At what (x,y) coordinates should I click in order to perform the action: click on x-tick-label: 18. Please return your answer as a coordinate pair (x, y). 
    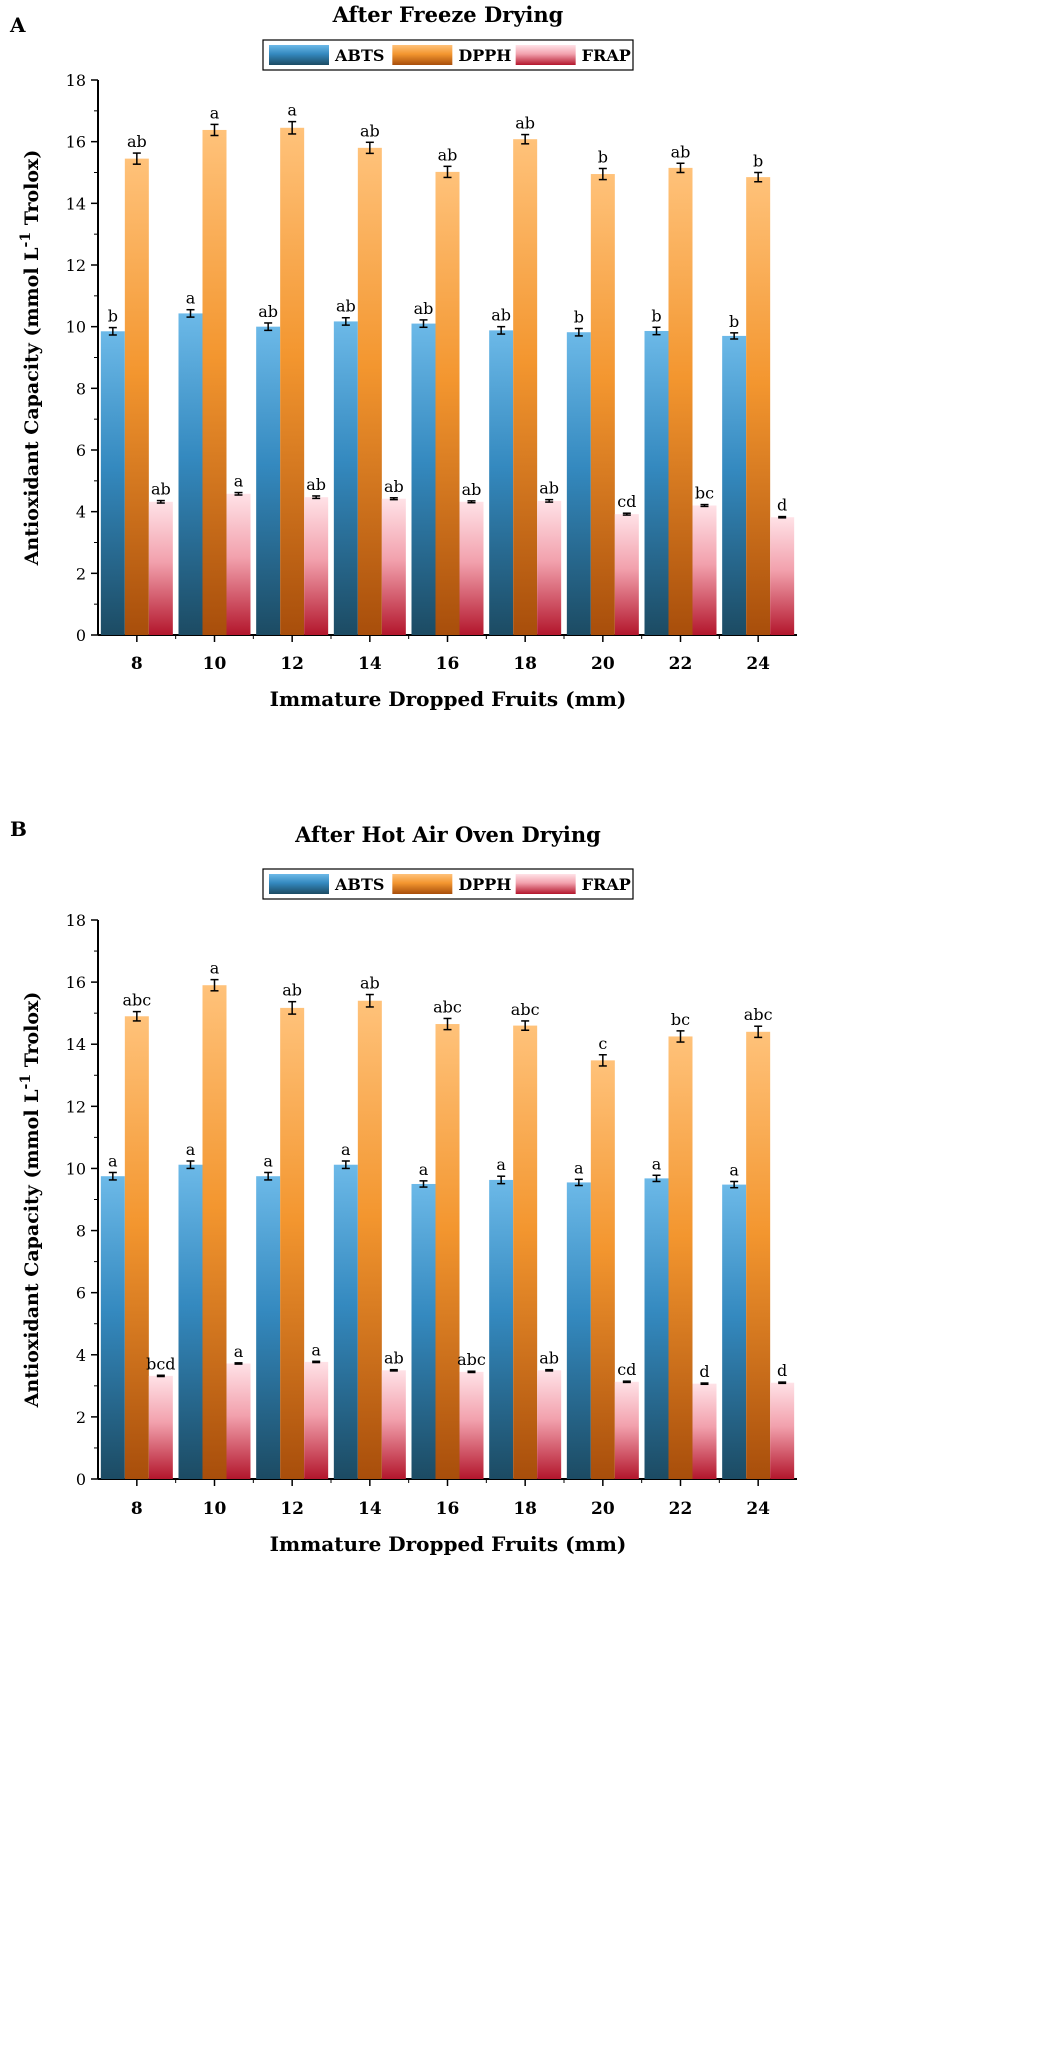
    Looking at the image, I should click on (525, 1509).